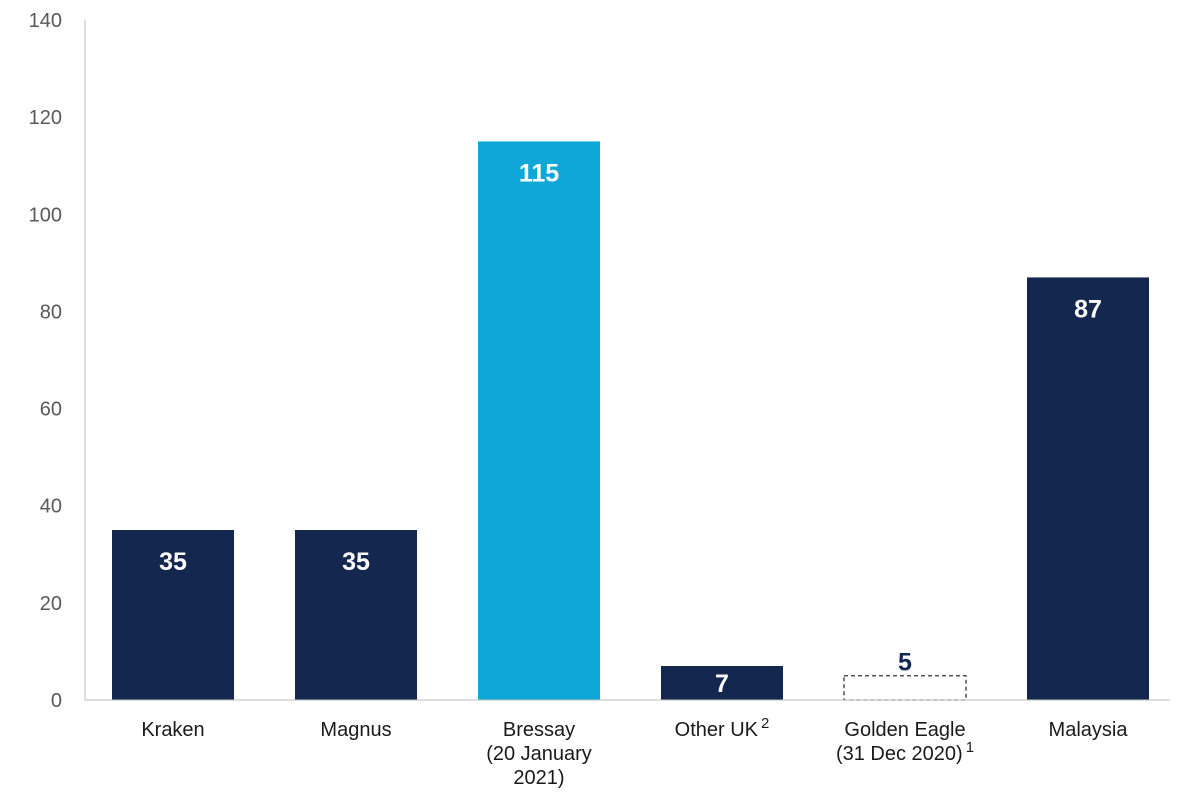 This screenshot has height=799, width=1189. Describe the element at coordinates (717, 730) in the screenshot. I see `x-category-line: Other UK` at that location.